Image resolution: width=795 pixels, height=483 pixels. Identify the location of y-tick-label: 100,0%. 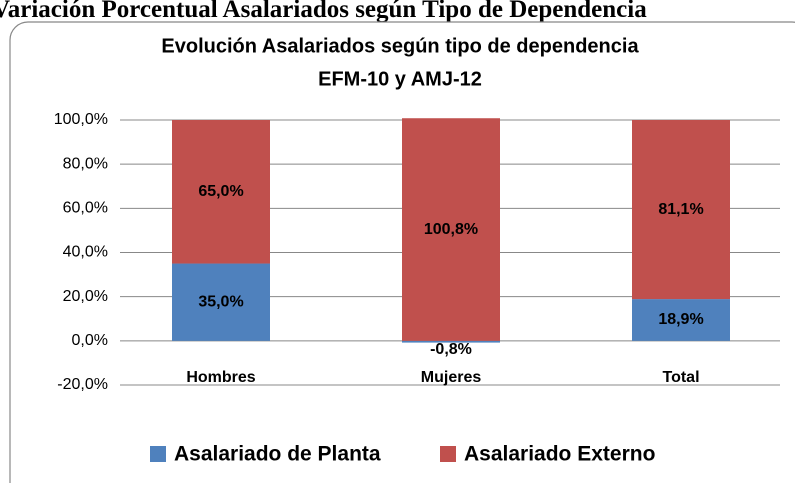
(81, 119).